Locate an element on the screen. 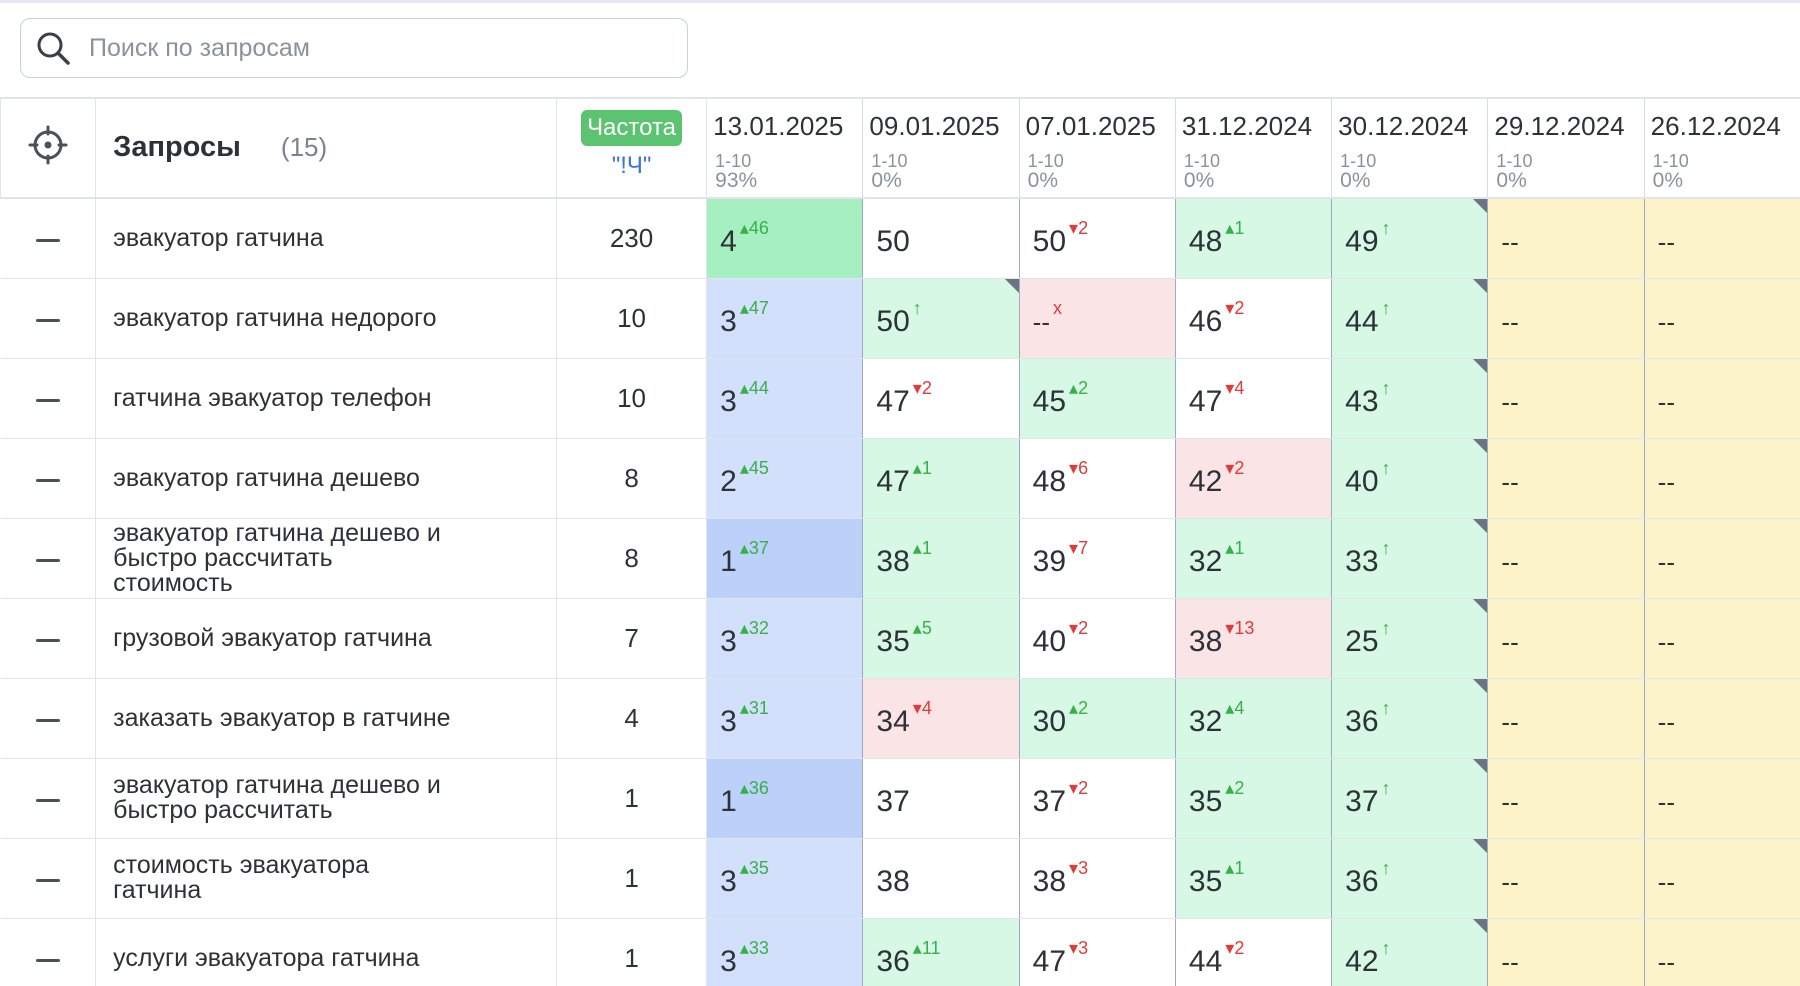  position-cell: 44 ▾2 is located at coordinates (1253, 952).